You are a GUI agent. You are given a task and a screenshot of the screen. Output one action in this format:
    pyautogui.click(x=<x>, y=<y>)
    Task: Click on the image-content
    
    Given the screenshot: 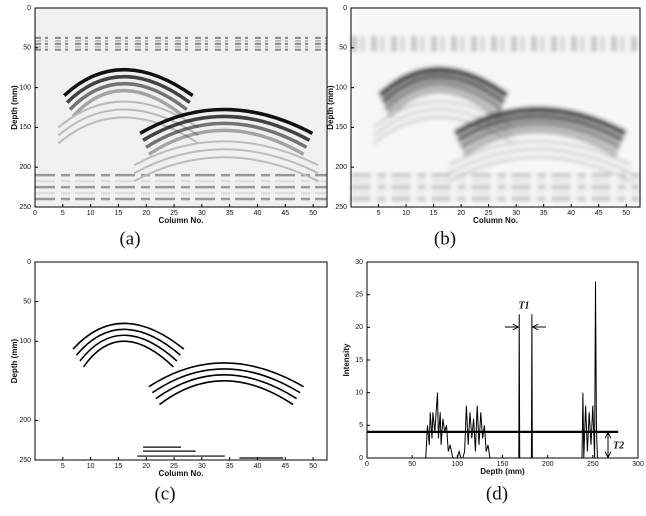 What is the action you would take?
    pyautogui.click(x=188, y=390)
    